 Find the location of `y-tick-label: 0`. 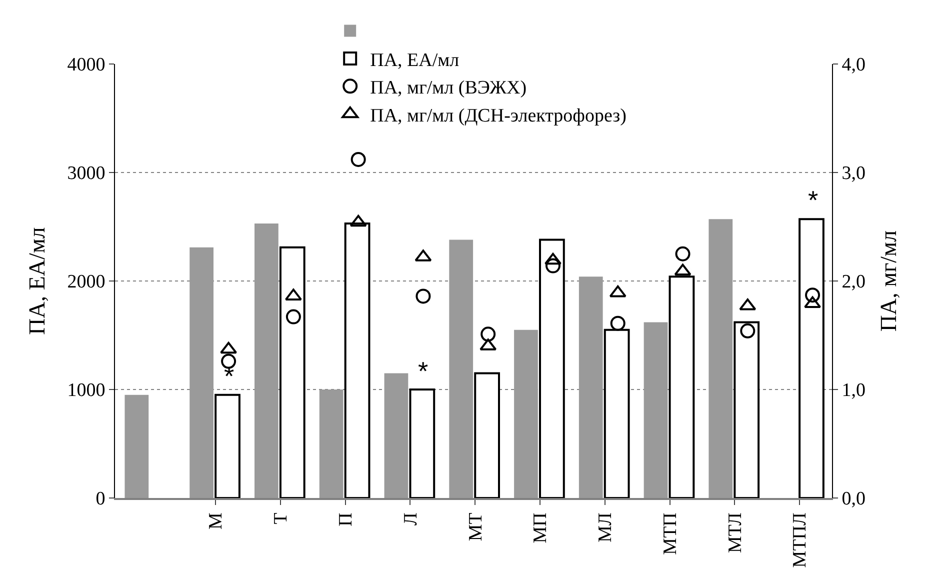

y-tick-label: 0 is located at coordinates (101, 499).